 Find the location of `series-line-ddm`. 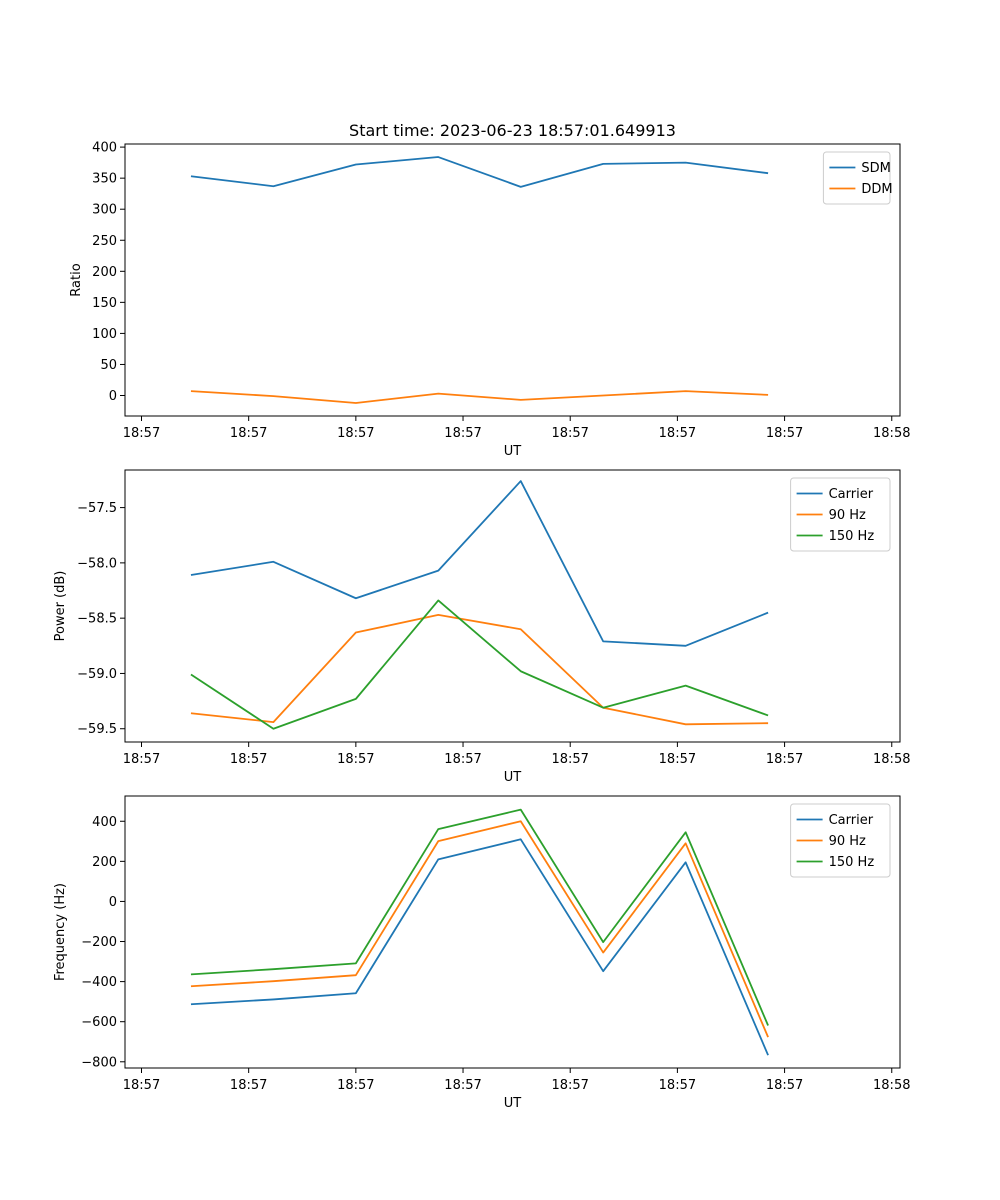

series-line-ddm is located at coordinates (479, 397).